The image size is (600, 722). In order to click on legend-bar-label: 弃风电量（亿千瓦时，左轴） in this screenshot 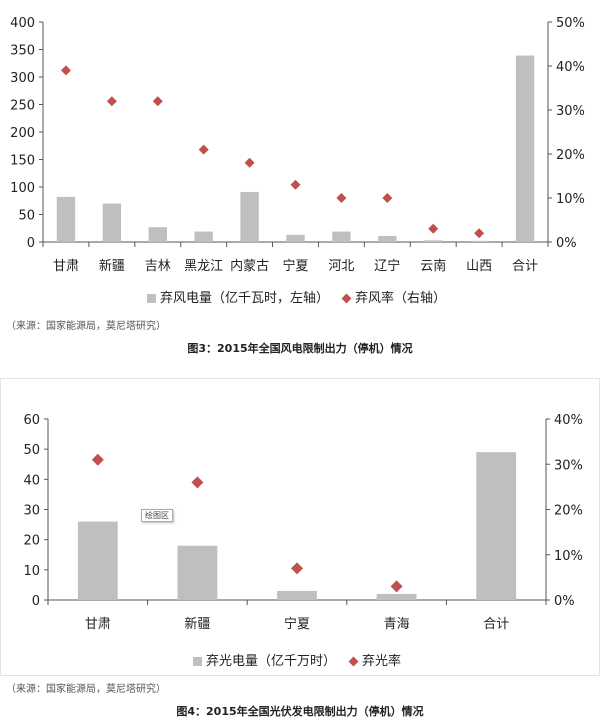, I will do `click(245, 298)`.